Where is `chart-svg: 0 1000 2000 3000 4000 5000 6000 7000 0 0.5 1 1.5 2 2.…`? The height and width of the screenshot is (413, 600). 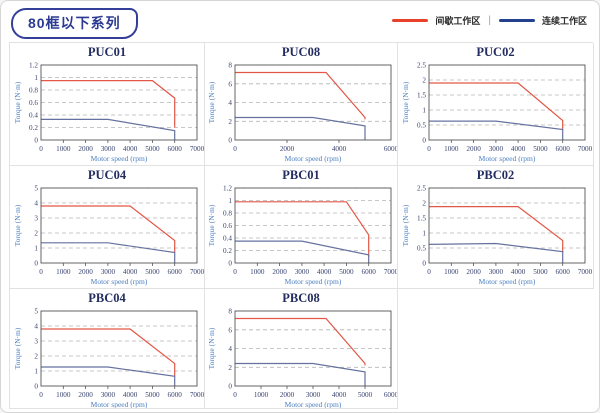
chart-svg: 0 1000 2000 3000 4000 5000 6000 7000 0 0.5 1 1.5 2 2.… is located at coordinates (496, 235).